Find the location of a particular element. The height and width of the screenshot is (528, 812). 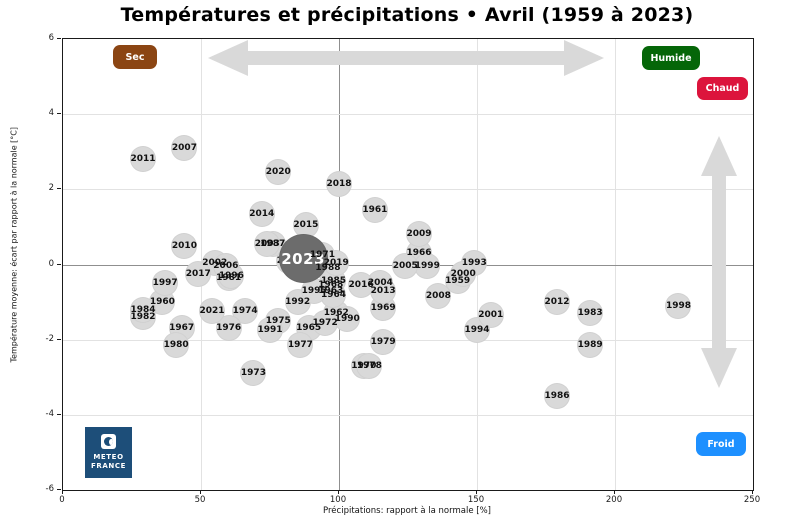

data-point-label-2015: 2015 is located at coordinates (306, 225).